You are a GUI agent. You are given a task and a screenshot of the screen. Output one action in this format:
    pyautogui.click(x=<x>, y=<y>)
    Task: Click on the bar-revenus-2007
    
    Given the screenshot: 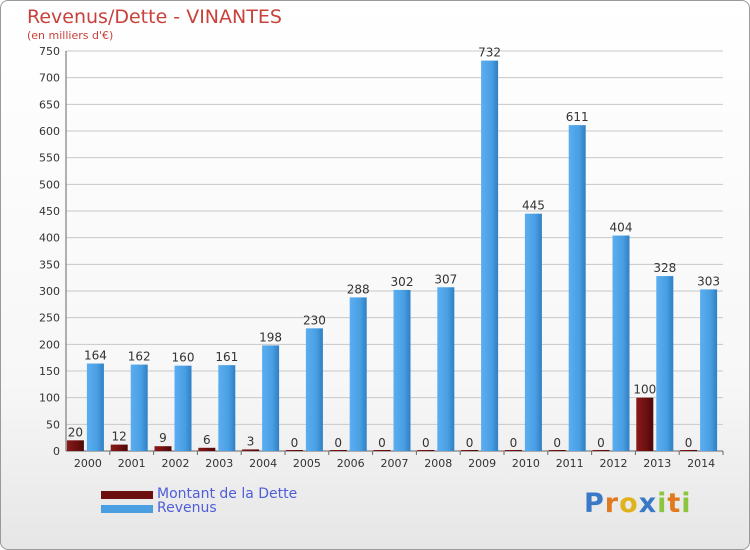 What is the action you would take?
    pyautogui.click(x=402, y=370)
    